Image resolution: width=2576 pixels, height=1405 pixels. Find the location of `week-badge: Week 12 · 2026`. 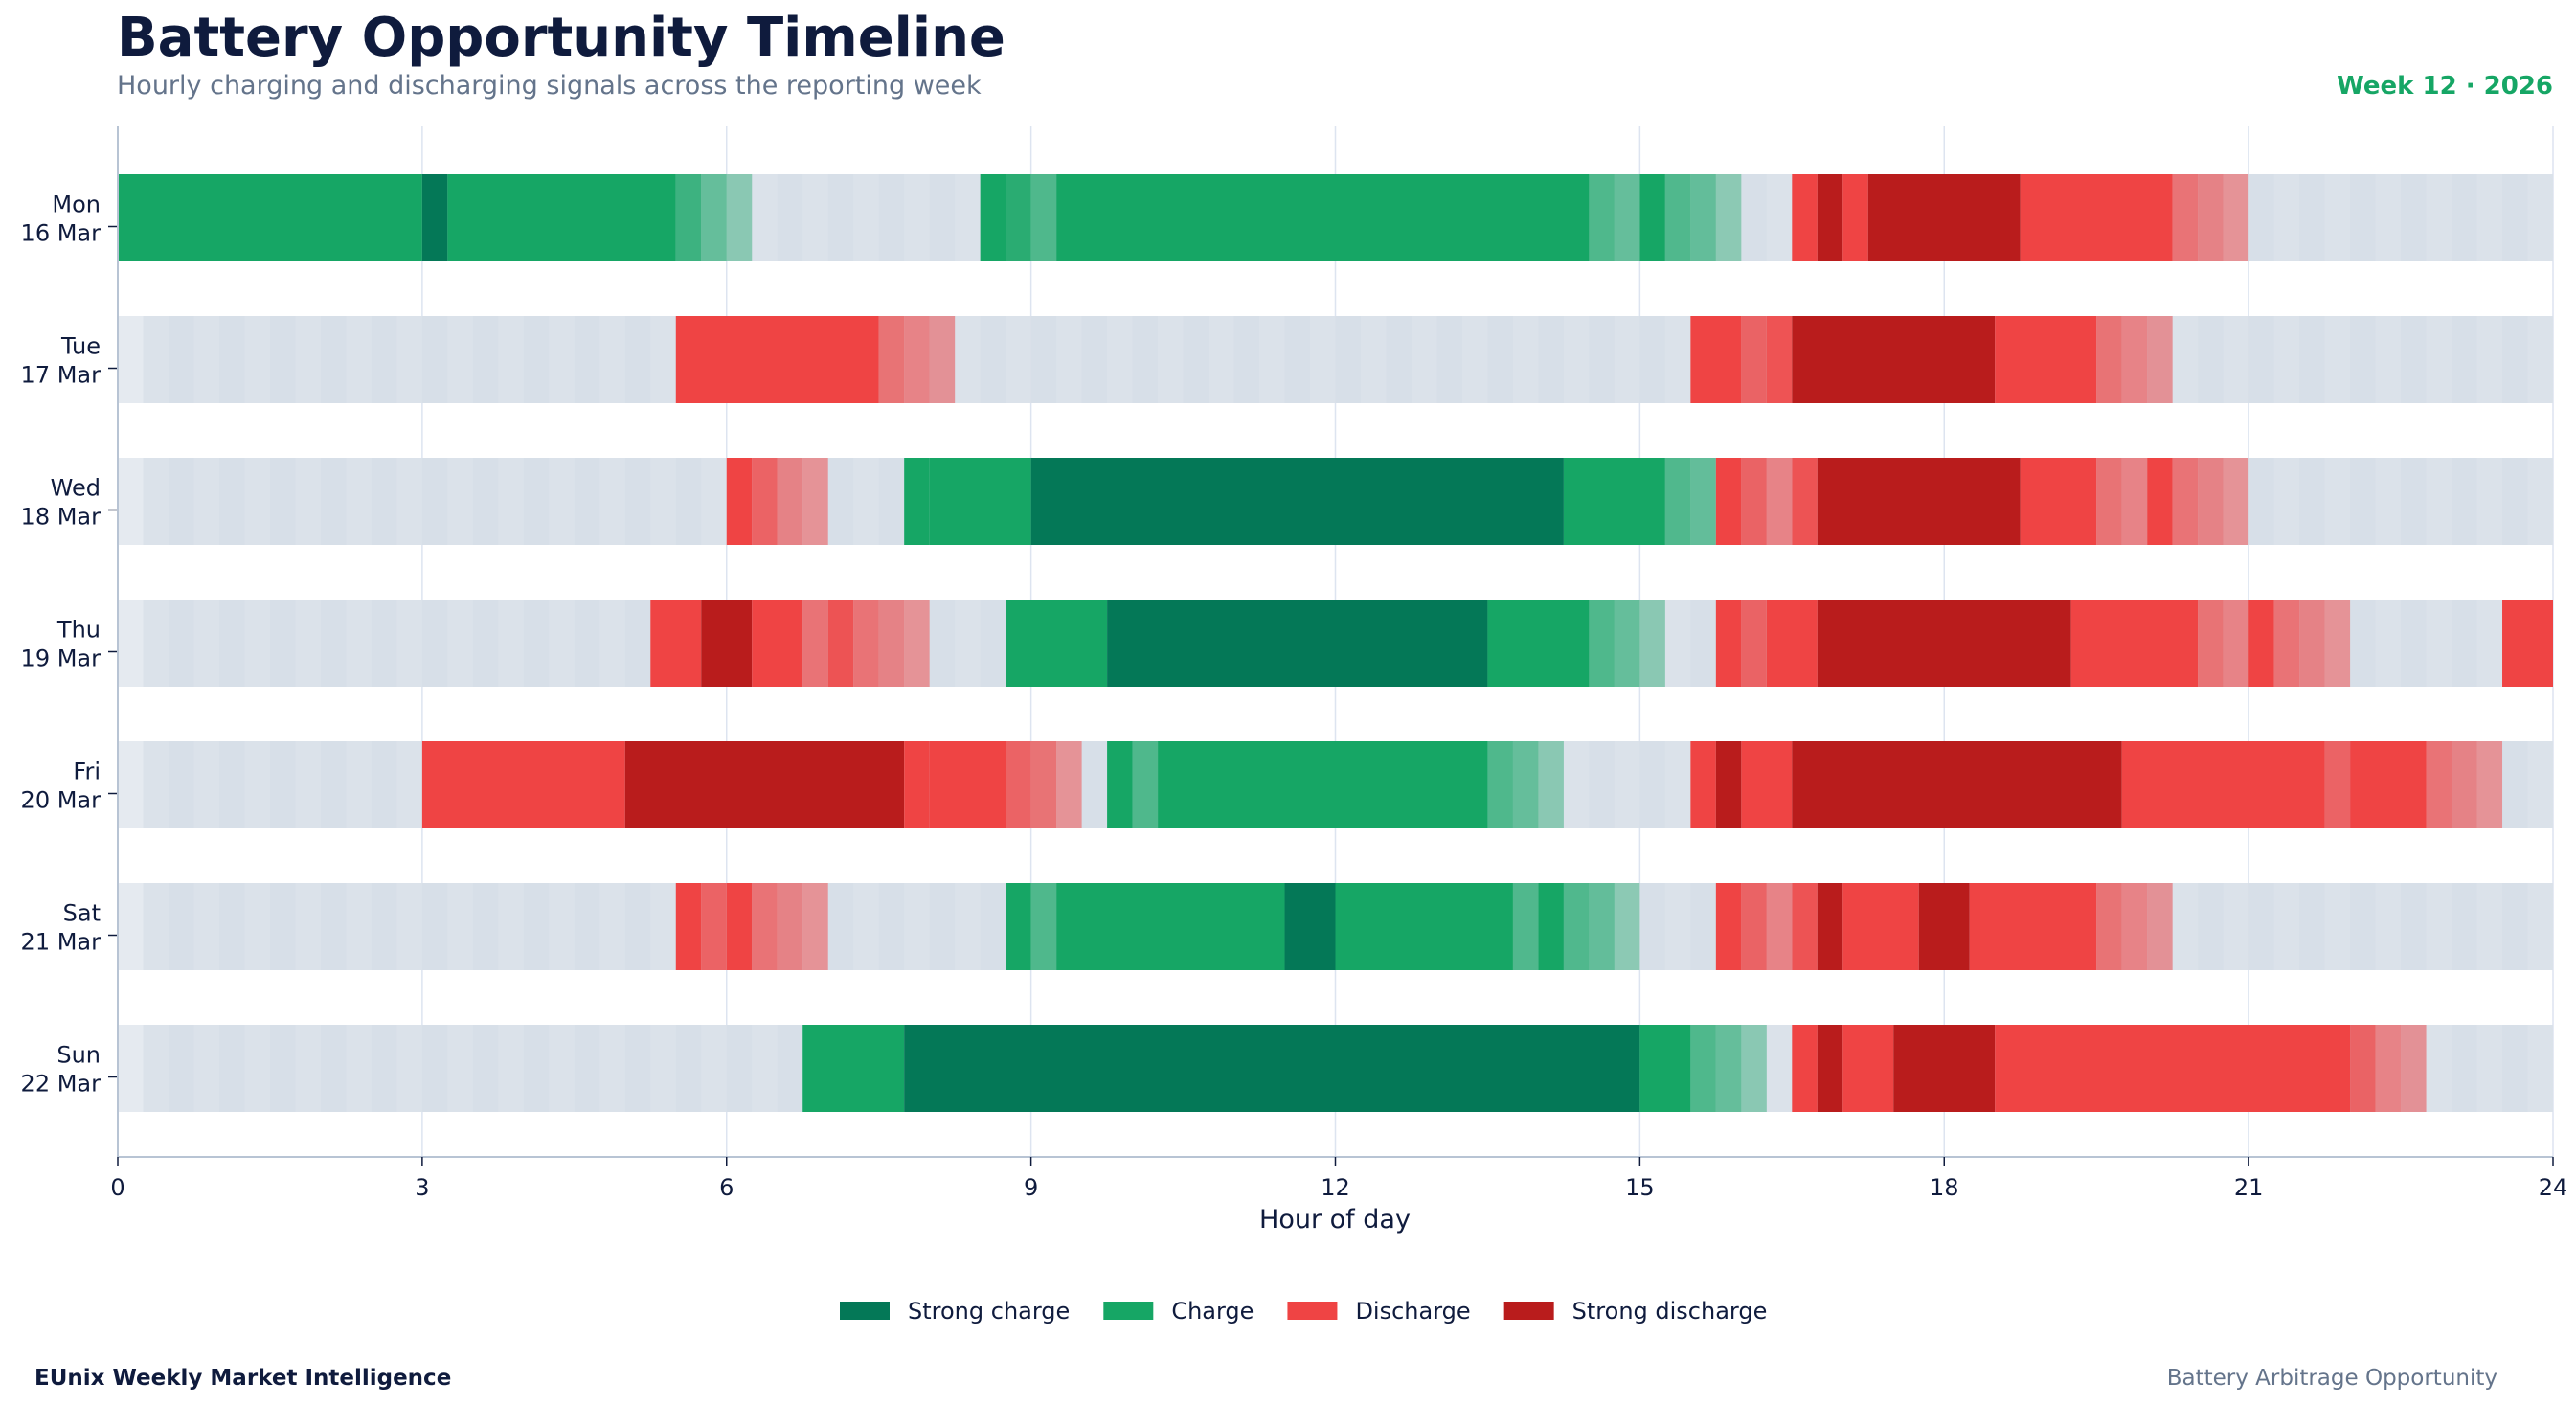

week-badge: Week 12 · 2026 is located at coordinates (2445, 86).